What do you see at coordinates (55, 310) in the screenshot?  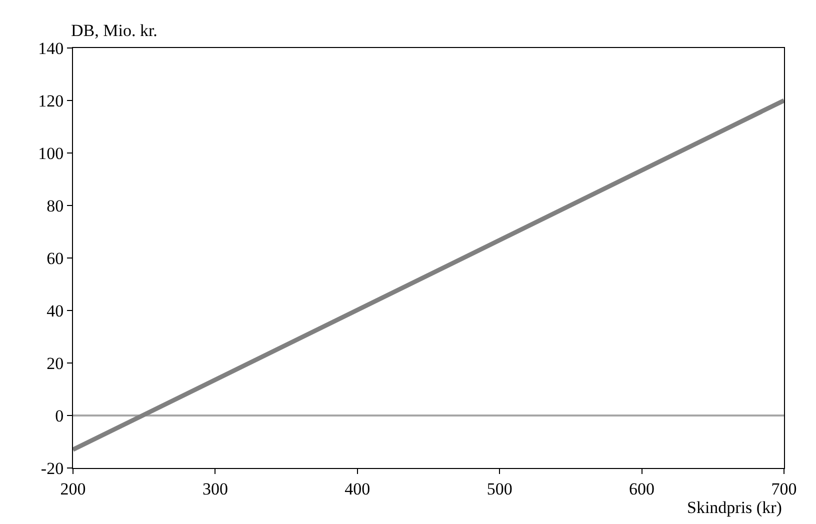 I see `y-tick-label: 40` at bounding box center [55, 310].